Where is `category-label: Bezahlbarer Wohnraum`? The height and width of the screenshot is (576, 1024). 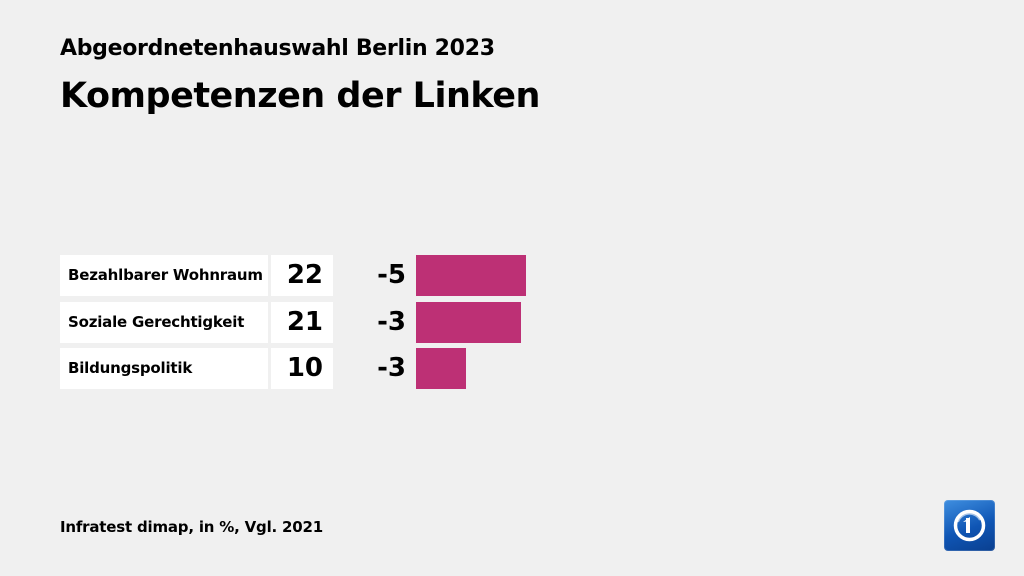 category-label: Bezahlbarer Wohnraum is located at coordinates (164, 275).